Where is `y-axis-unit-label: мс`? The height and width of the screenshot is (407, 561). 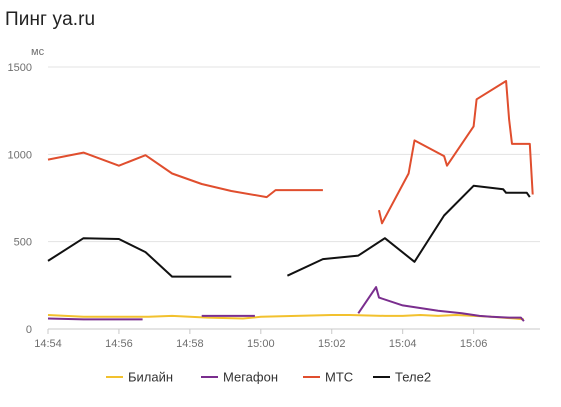
y-axis-unit-label: мс is located at coordinates (38, 52).